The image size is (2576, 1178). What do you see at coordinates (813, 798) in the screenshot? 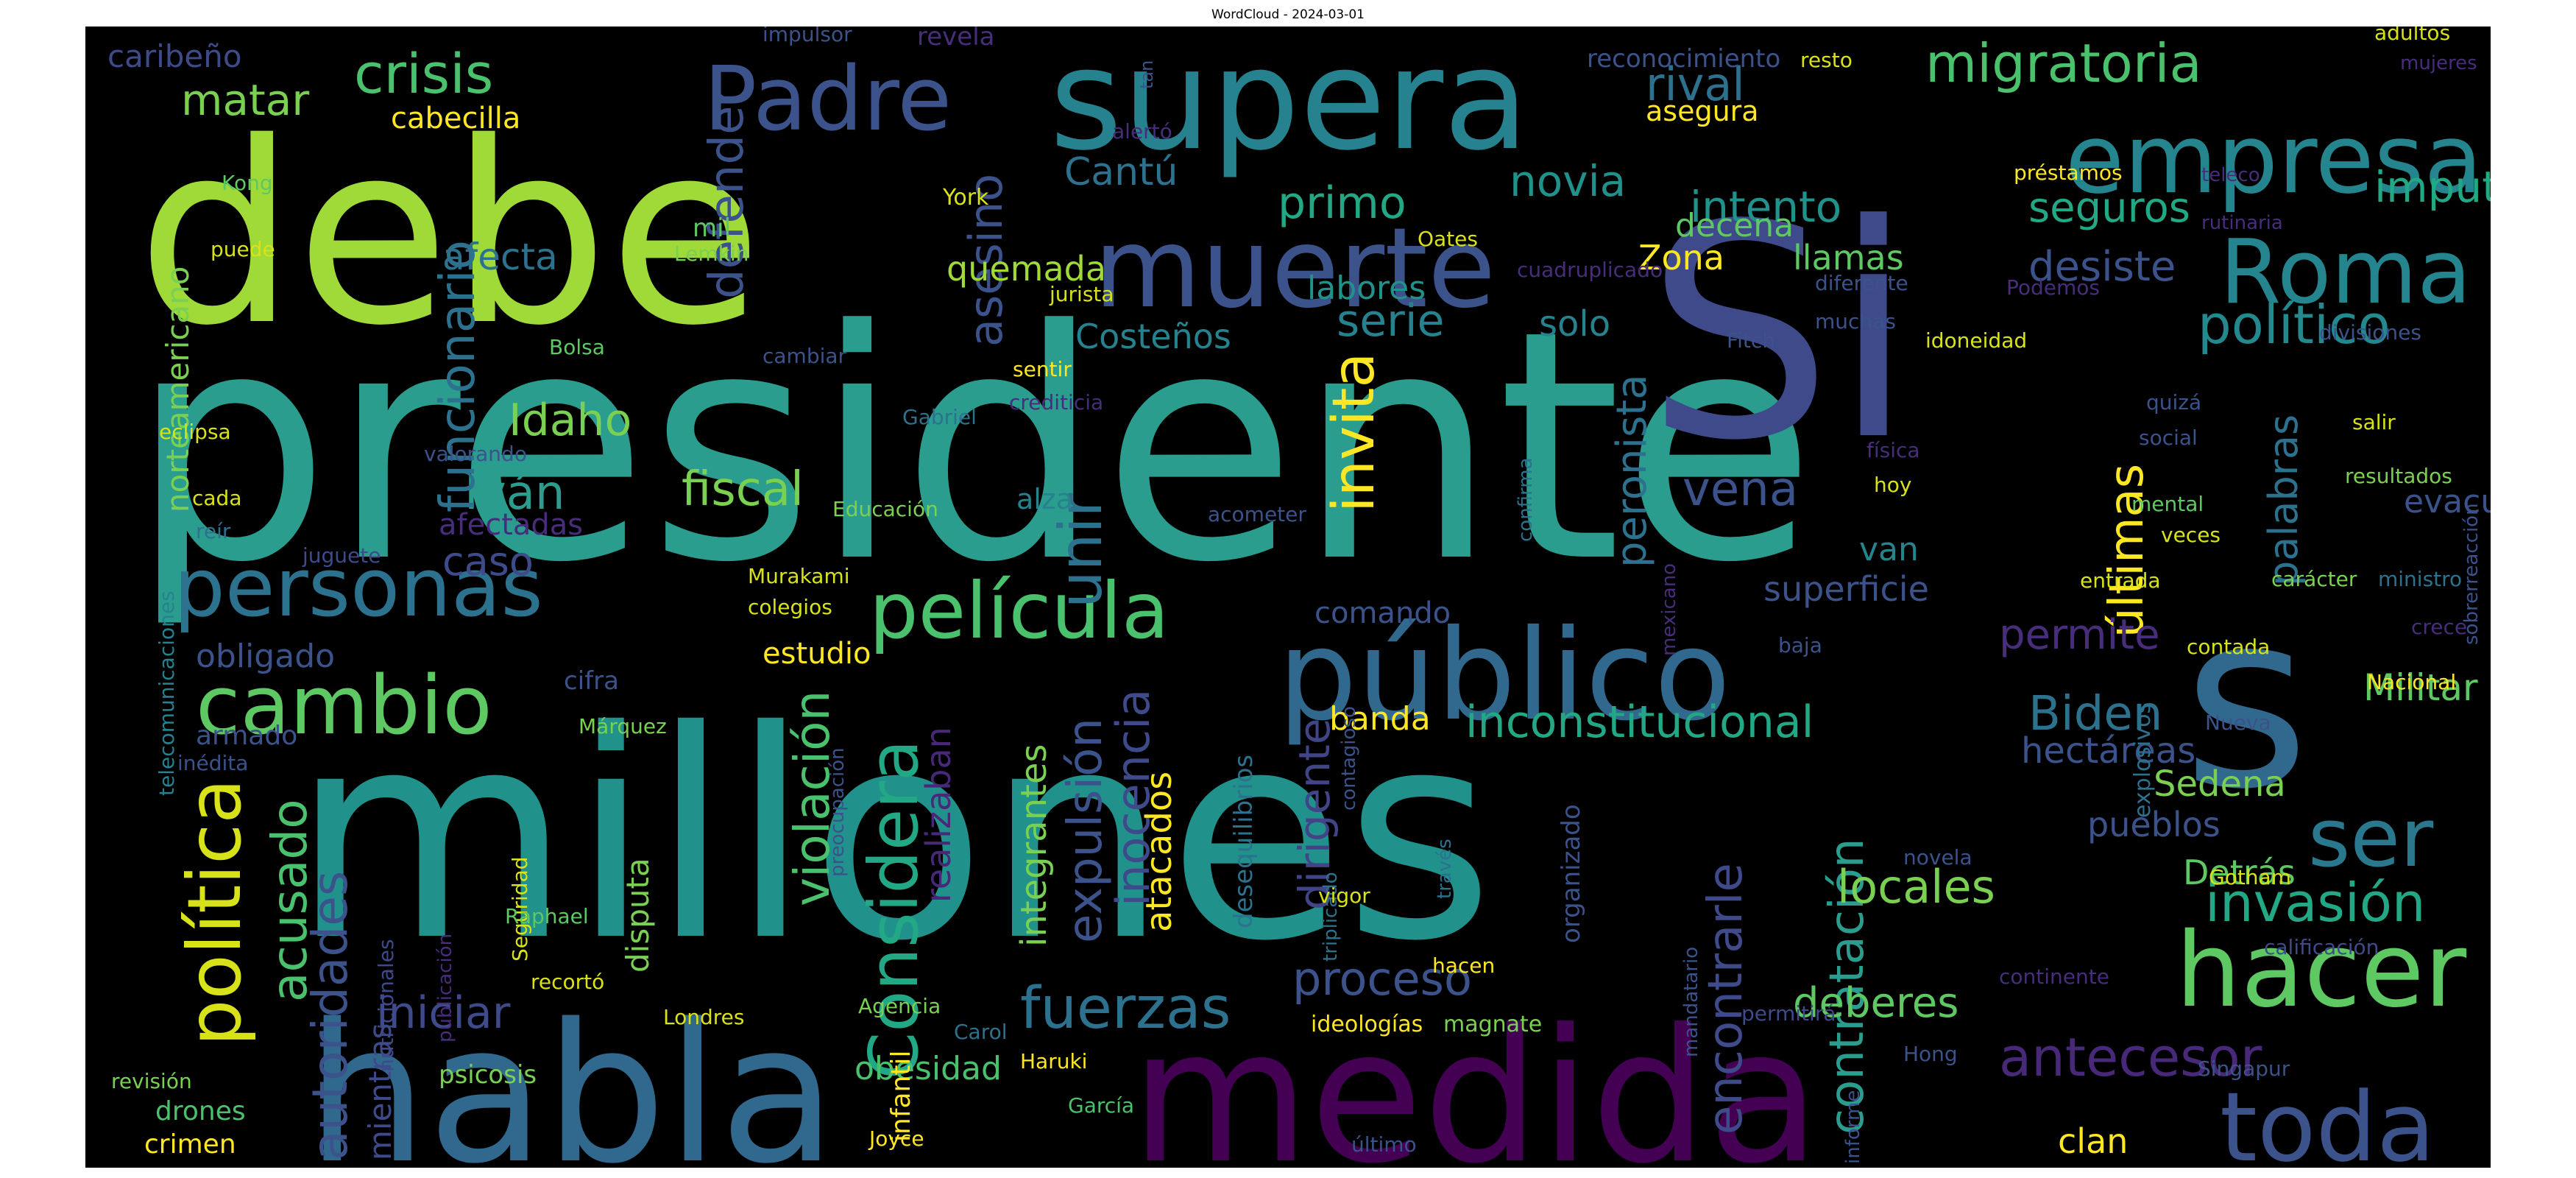
I see `word-violacion: violación` at bounding box center [813, 798].